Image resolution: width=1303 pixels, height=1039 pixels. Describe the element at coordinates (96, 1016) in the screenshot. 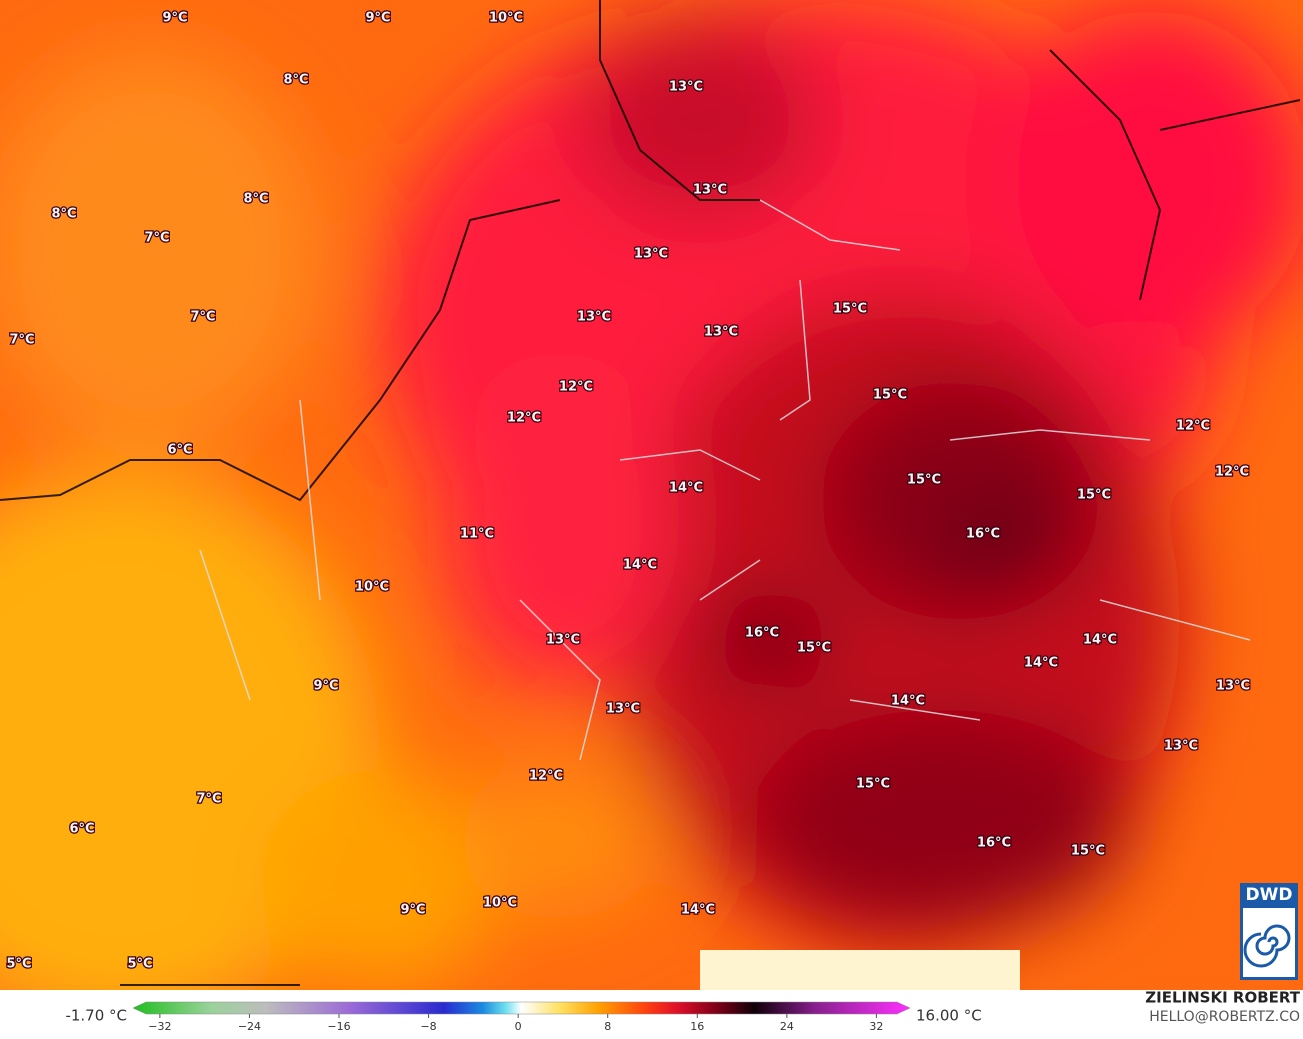

I see `colorbar-min: -1.70 °C` at that location.